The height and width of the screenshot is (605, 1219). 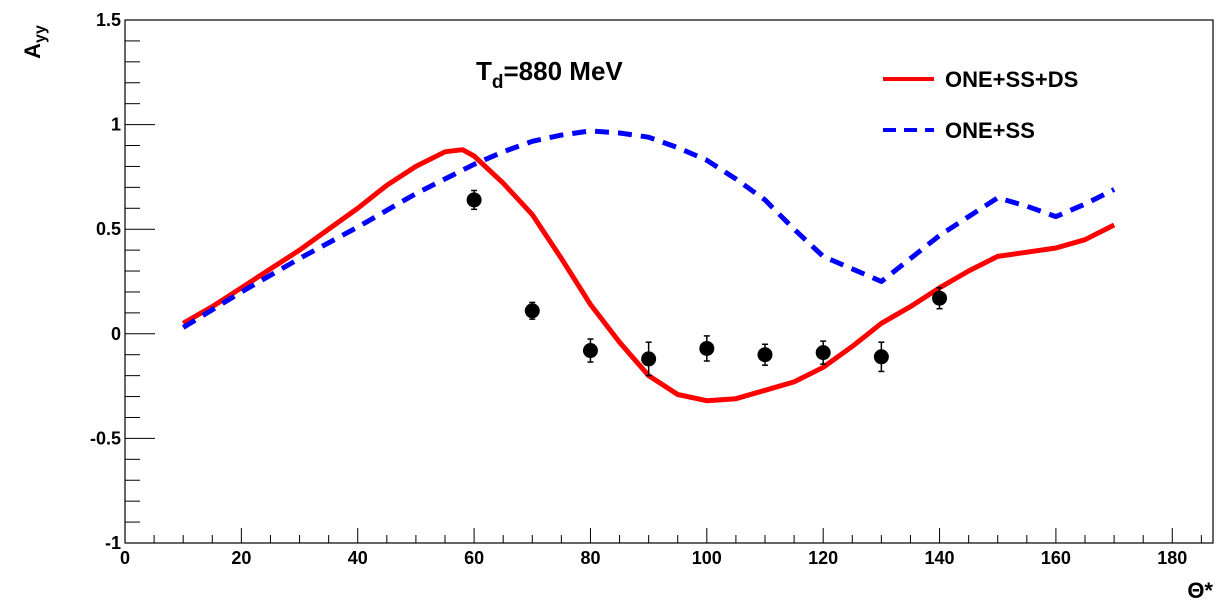 I want to click on legend: ONE+SS+DS ONE+SS, so click(x=980, y=105).